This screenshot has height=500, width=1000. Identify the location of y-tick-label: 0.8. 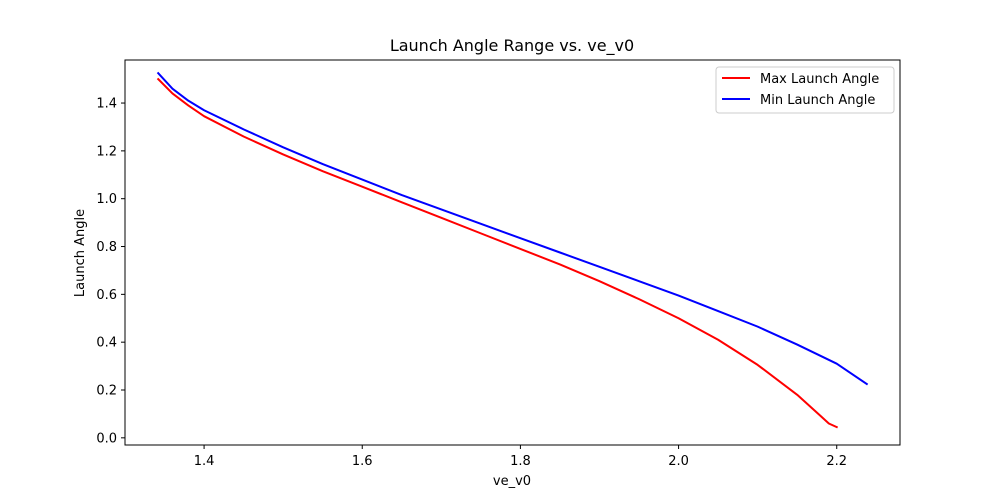
(106, 247).